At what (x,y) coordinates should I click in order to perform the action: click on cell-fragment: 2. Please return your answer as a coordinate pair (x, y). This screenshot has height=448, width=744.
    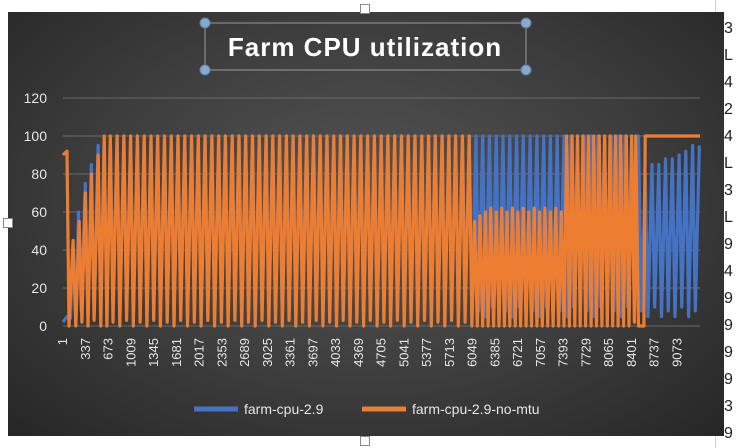
    Looking at the image, I should click on (728, 109).